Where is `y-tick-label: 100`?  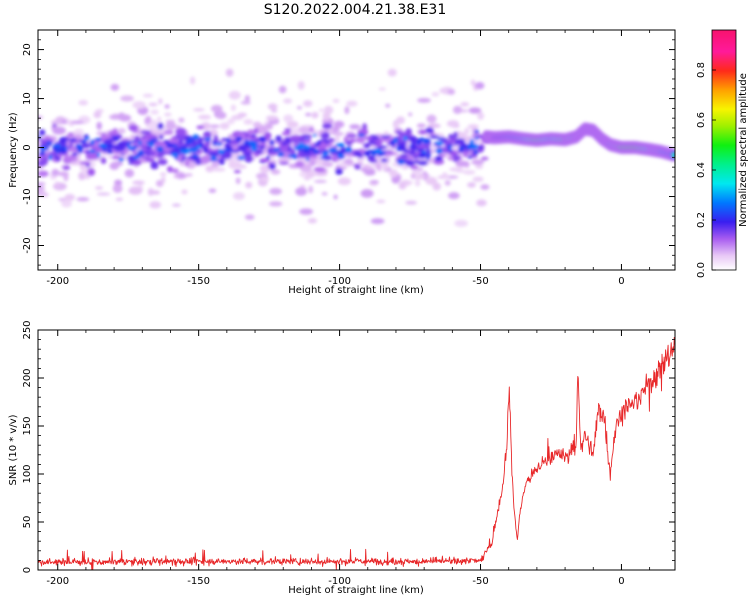 y-tick-label: 100 is located at coordinates (27, 473).